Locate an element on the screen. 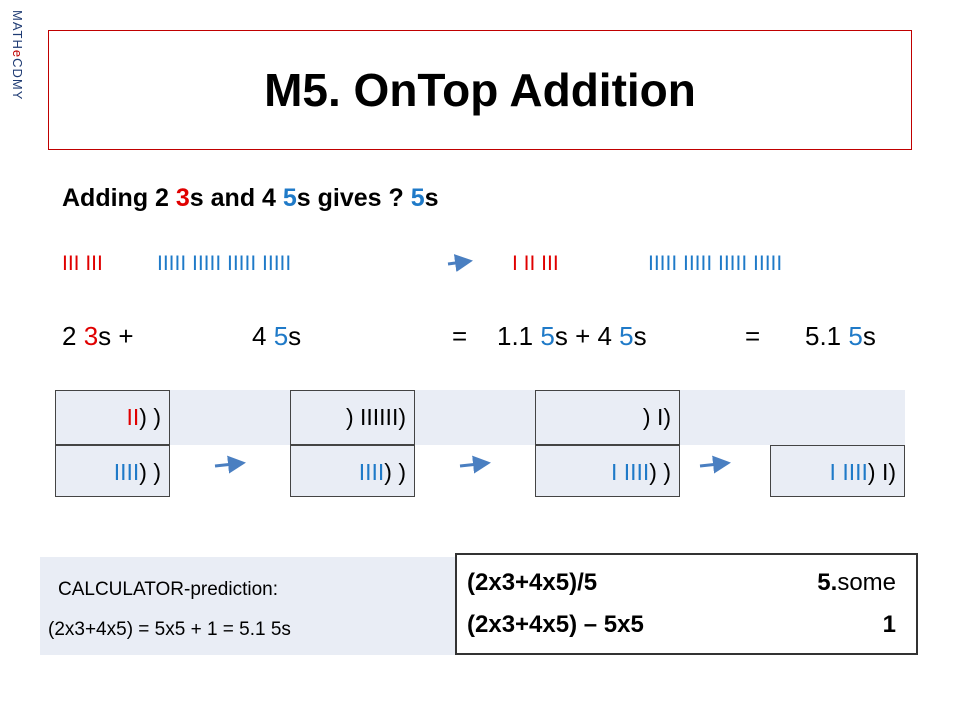 This screenshot has height=720, width=960. equation-part: 5.1 5s is located at coordinates (840, 336).